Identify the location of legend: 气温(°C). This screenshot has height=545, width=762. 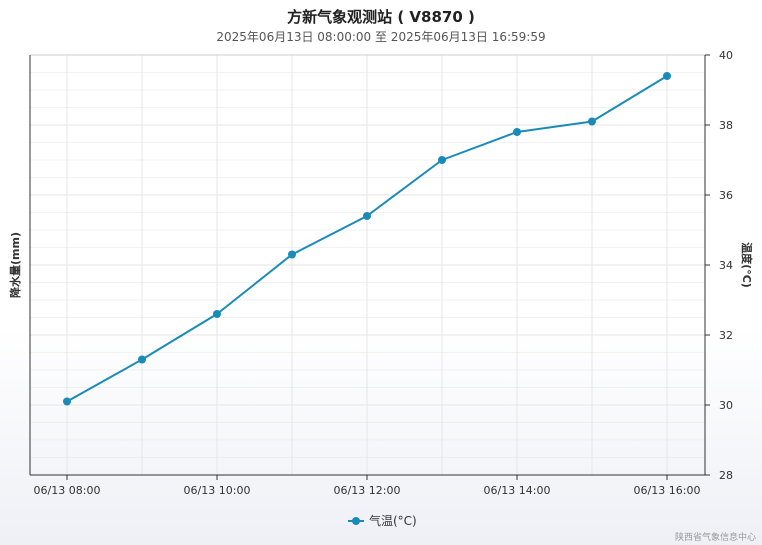
(382, 520).